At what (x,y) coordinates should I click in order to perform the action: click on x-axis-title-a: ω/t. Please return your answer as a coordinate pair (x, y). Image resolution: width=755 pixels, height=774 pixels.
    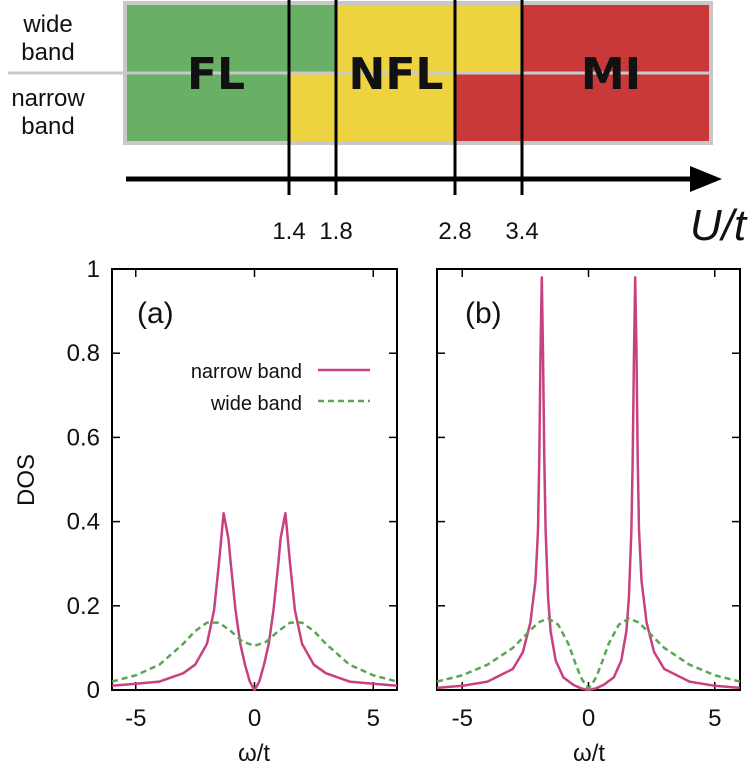
    Looking at the image, I should click on (254, 753).